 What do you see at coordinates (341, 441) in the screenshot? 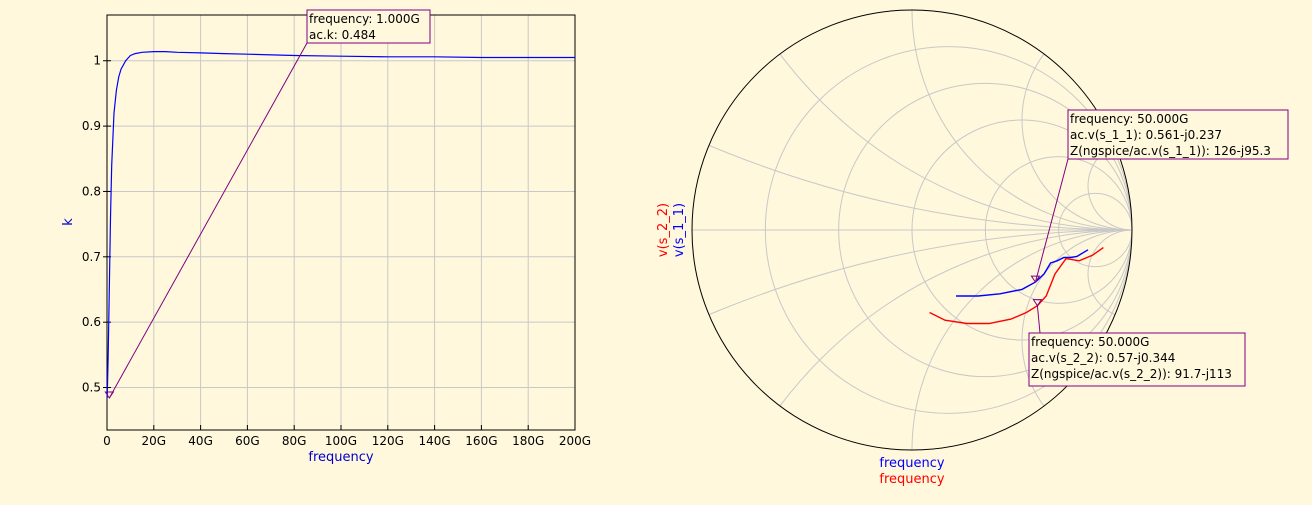
I see `k-chart-x-tick-label: 100G` at bounding box center [341, 441].